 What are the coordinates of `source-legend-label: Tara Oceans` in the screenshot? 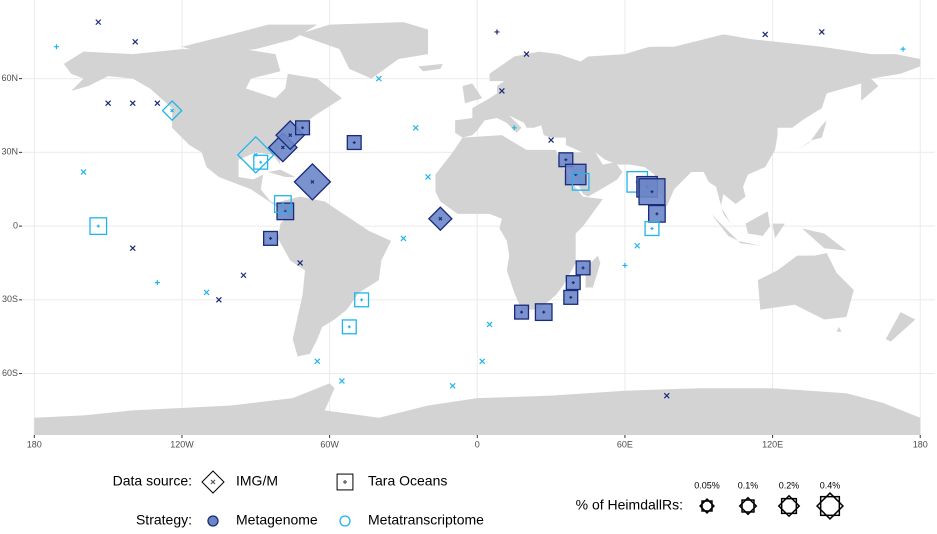 It's located at (407, 481).